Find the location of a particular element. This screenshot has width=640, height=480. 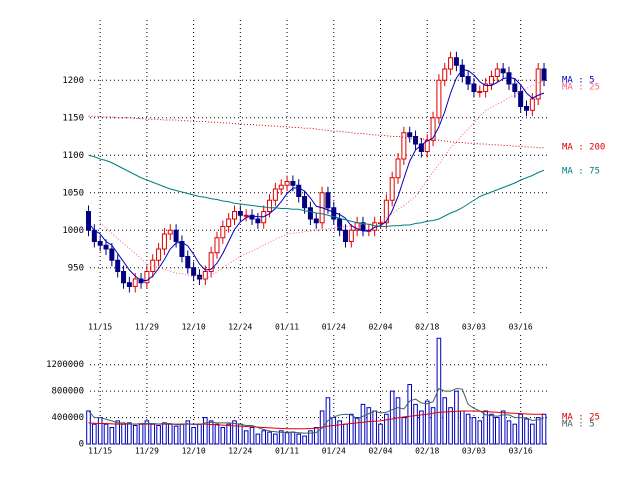

y-tick-label: 950 is located at coordinates (76, 268).